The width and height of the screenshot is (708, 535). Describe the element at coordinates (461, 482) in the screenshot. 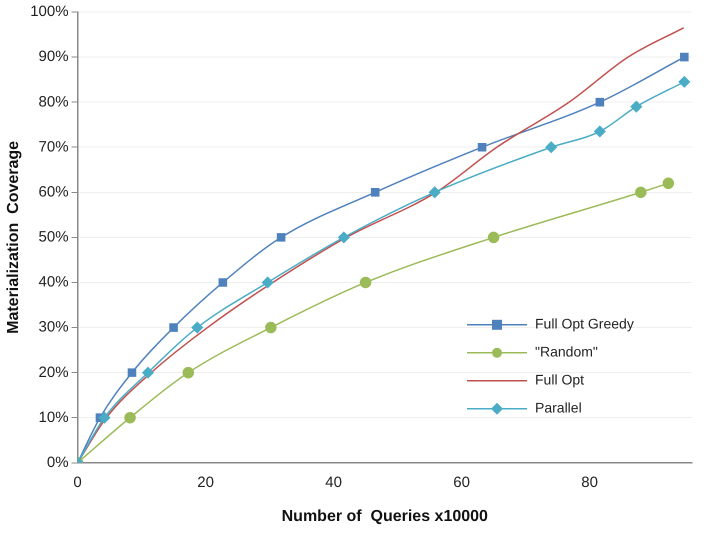

I see `x-tick-label: 60` at that location.